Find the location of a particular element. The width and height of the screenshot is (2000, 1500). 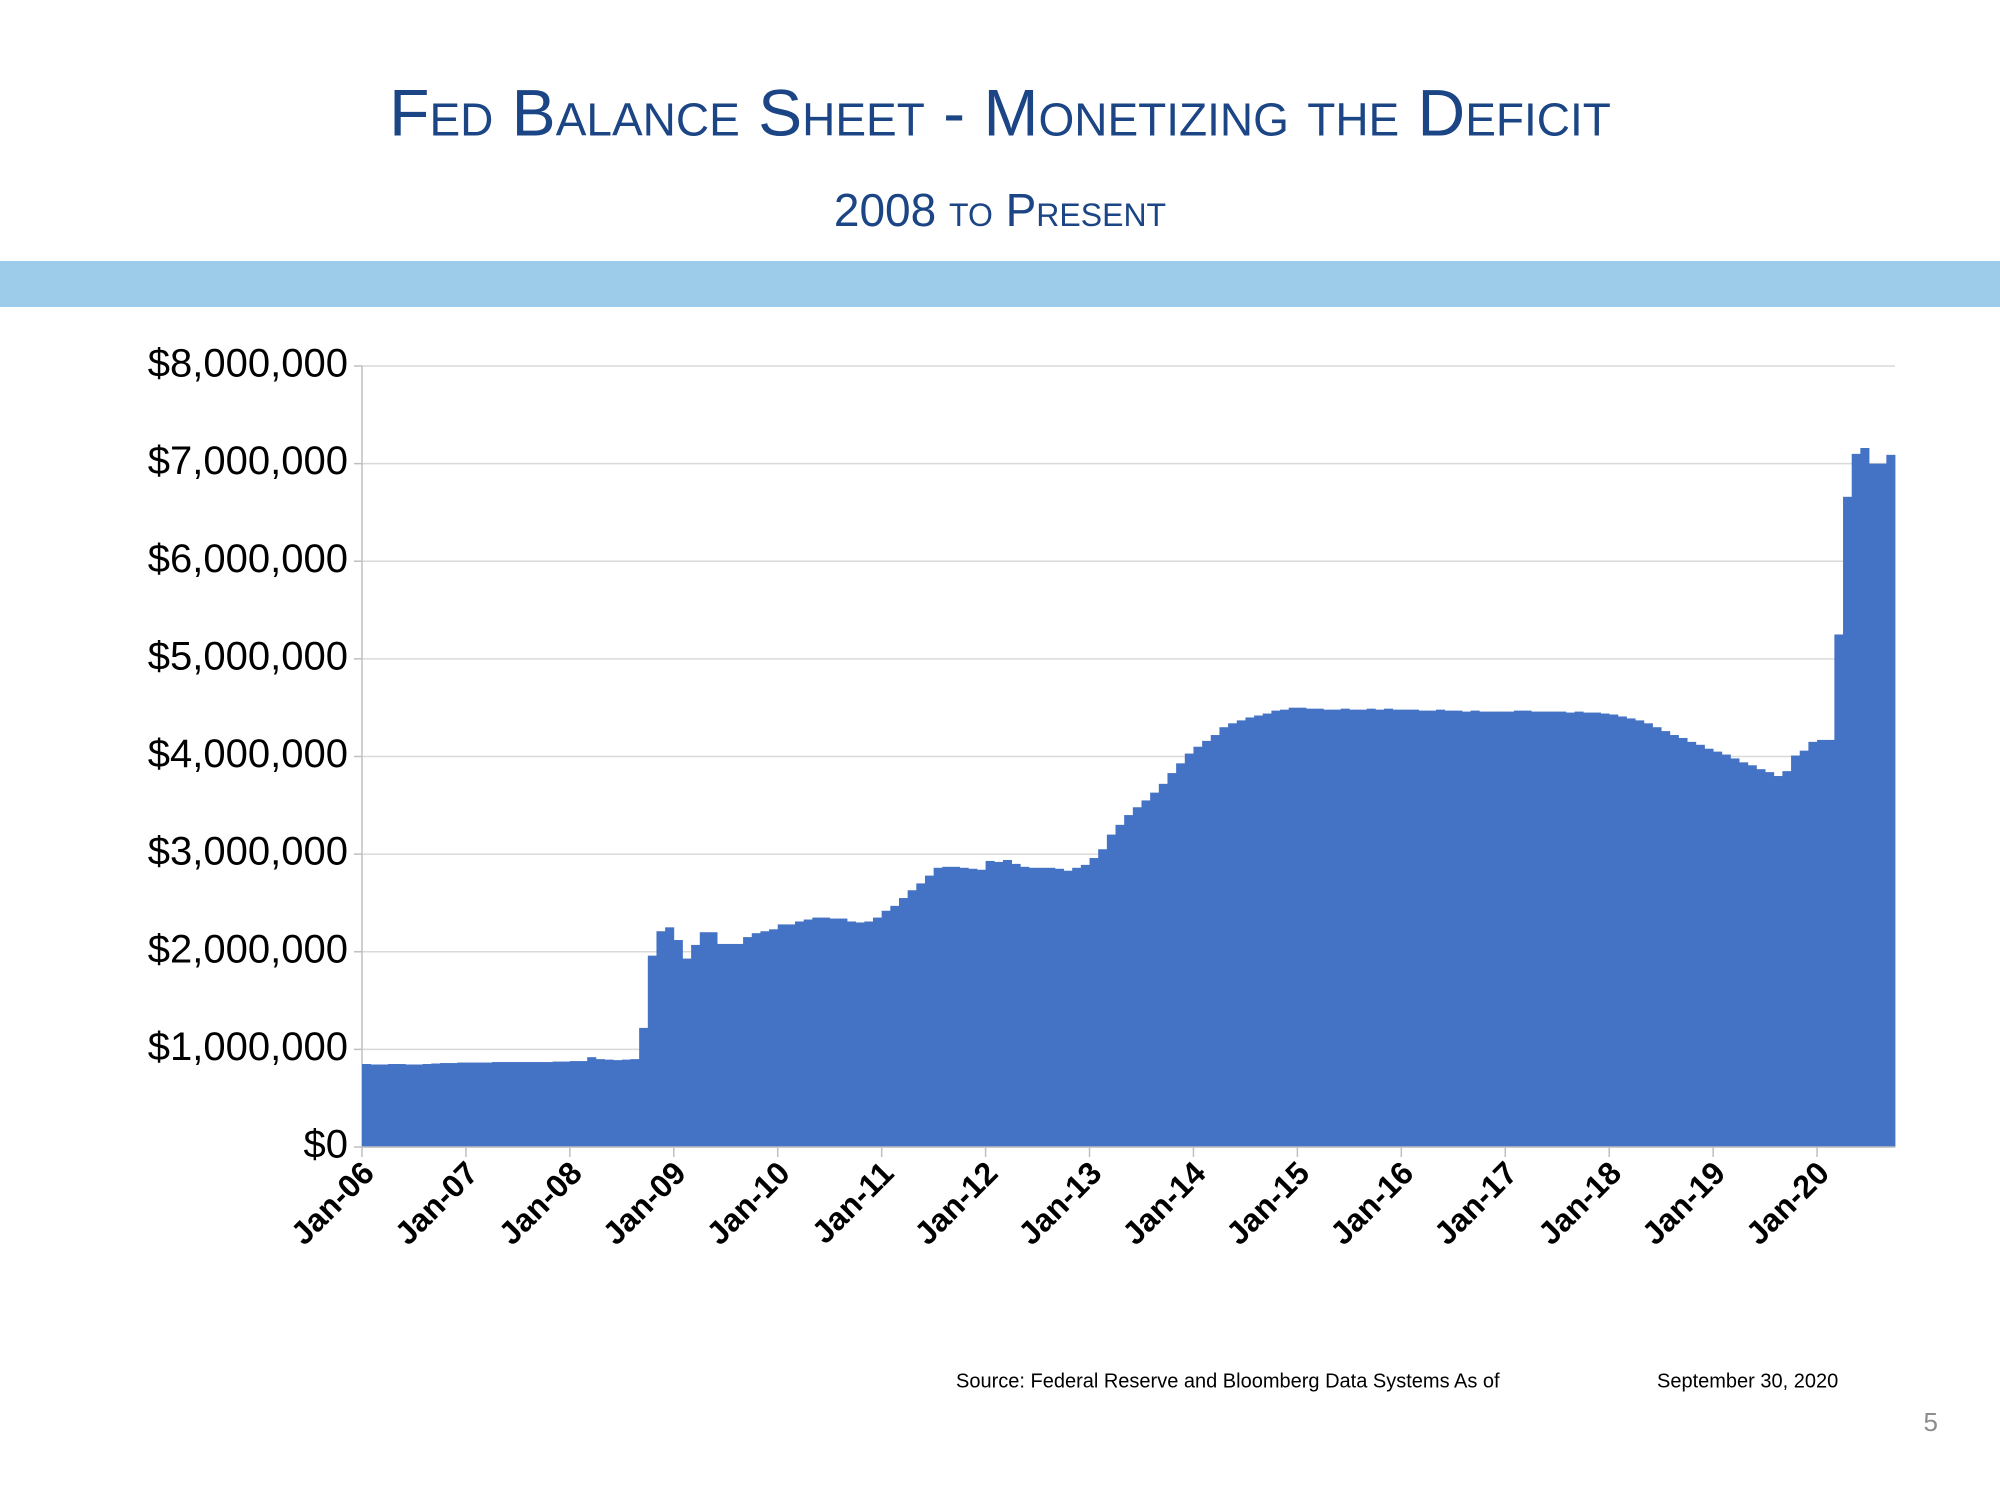

x-tick-label: Jan-14 is located at coordinates (1163, 1202).